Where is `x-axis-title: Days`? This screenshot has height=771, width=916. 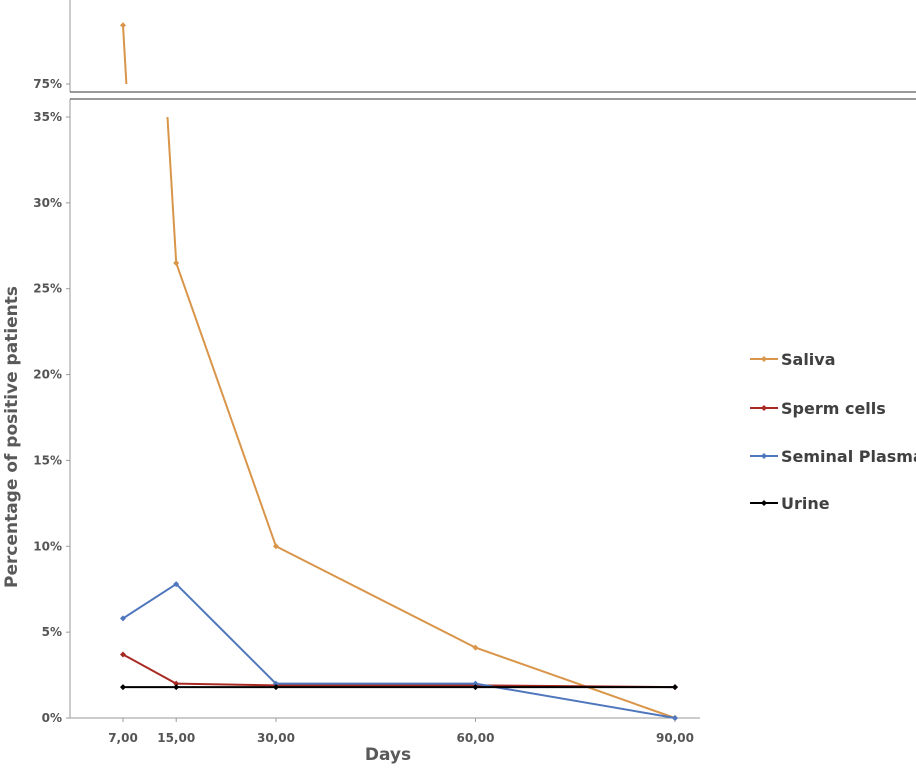
x-axis-title: Days is located at coordinates (388, 755).